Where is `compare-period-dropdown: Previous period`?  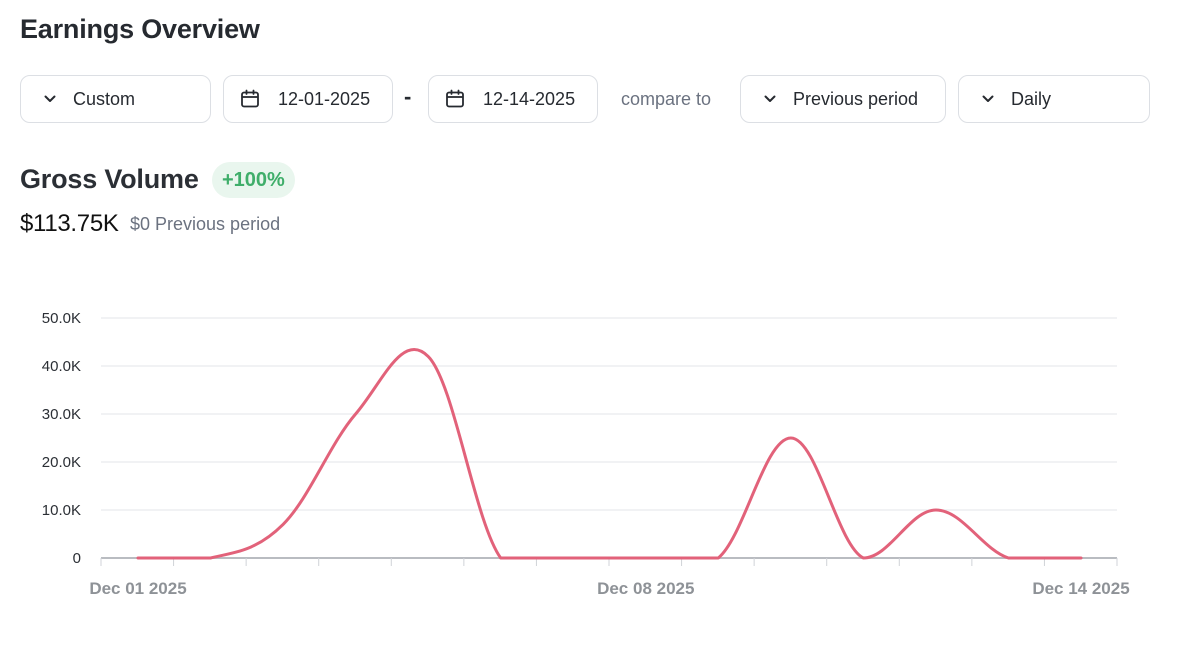 compare-period-dropdown: Previous period is located at coordinates (843, 99).